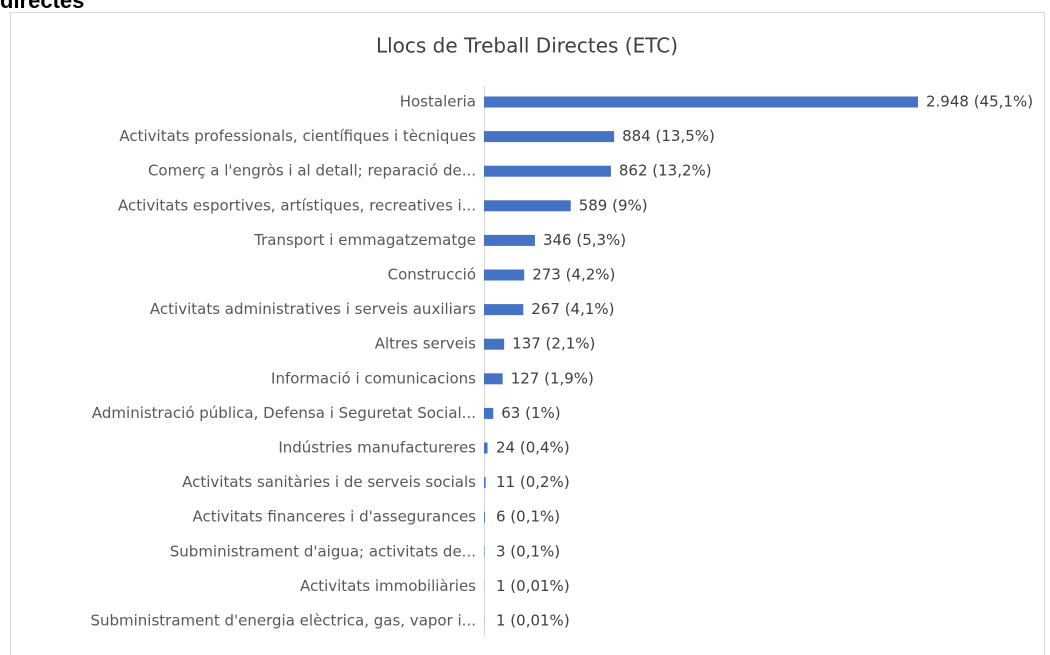 The height and width of the screenshot is (655, 1050). What do you see at coordinates (573, 275) in the screenshot?
I see `value-label: 273 (4,2%)` at bounding box center [573, 275].